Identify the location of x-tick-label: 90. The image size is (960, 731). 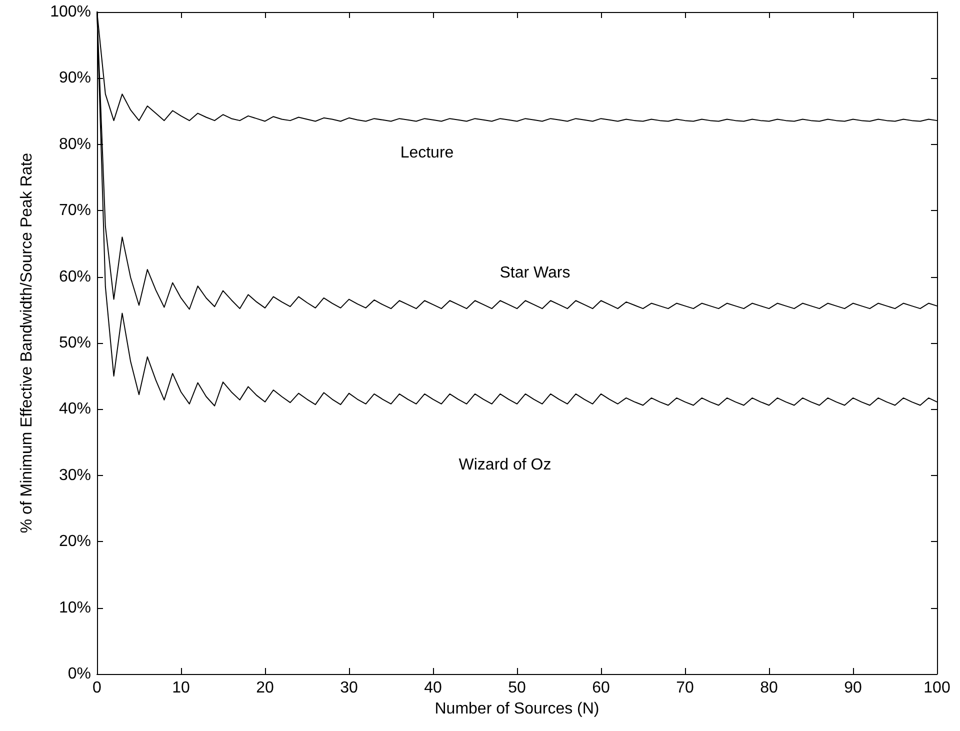
(853, 688).